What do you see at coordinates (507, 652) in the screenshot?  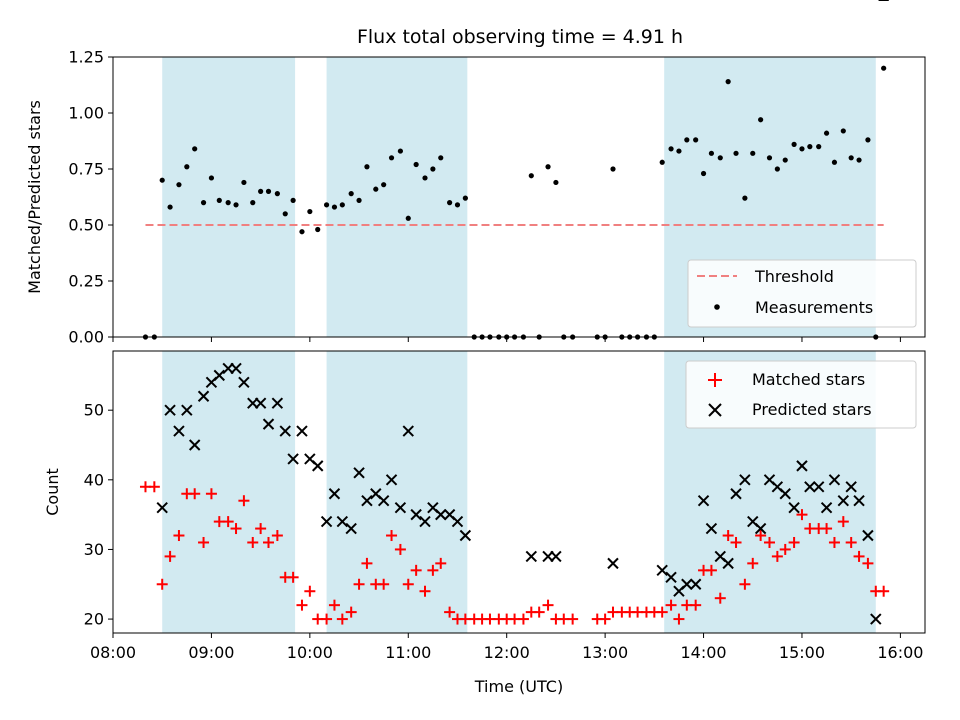 I see `x-tick-label: 12:00` at bounding box center [507, 652].